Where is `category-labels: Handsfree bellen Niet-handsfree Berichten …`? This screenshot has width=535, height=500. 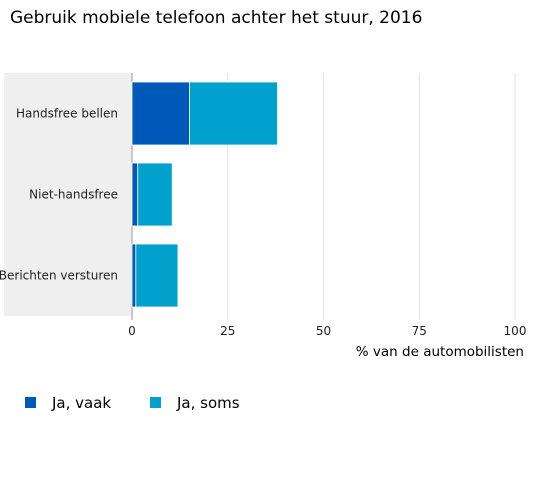 category-labels: Handsfree bellen Niet-handsfree Berichten … is located at coordinates (59, 195).